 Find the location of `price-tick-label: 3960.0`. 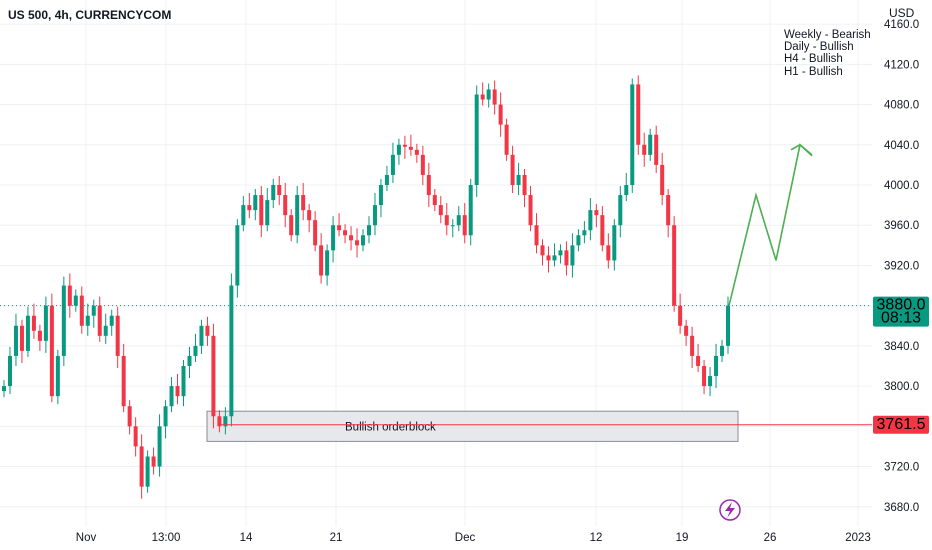

price-tick-label: 3960.0 is located at coordinates (901, 226).